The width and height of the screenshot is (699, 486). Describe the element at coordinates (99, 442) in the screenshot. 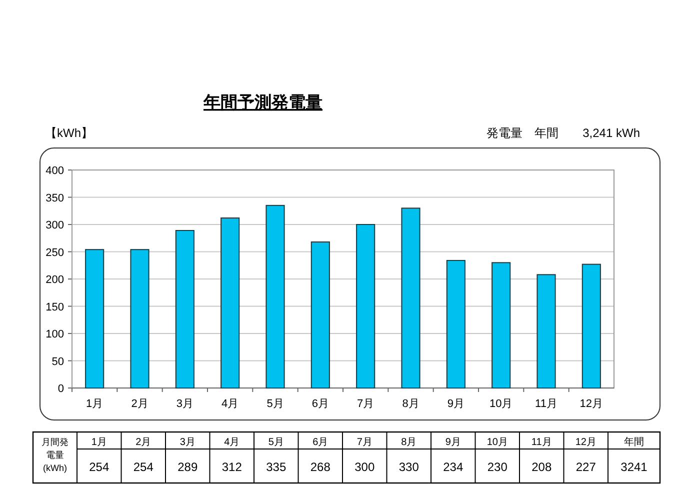

I see `category-label: 1月` at that location.